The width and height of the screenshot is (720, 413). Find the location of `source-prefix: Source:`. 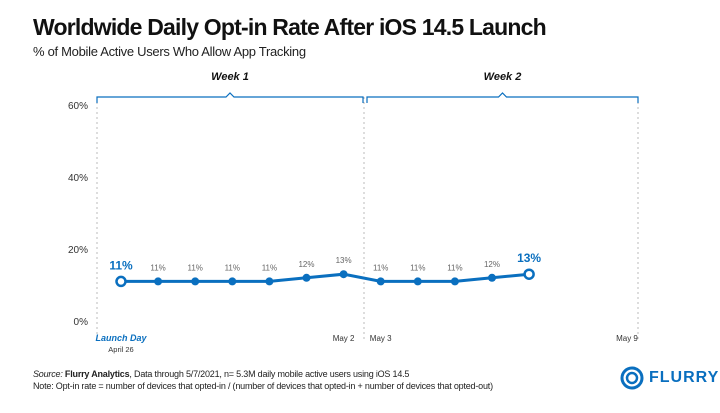

source-prefix: Source: is located at coordinates (49, 374).